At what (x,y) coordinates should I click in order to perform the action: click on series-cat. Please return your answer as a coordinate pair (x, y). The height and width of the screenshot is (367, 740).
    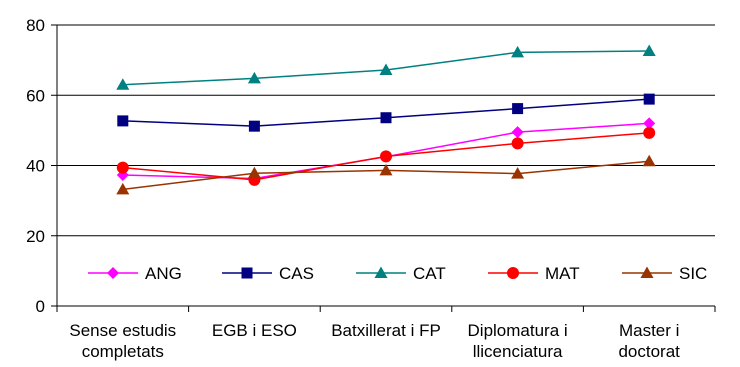
    Looking at the image, I should click on (386, 67).